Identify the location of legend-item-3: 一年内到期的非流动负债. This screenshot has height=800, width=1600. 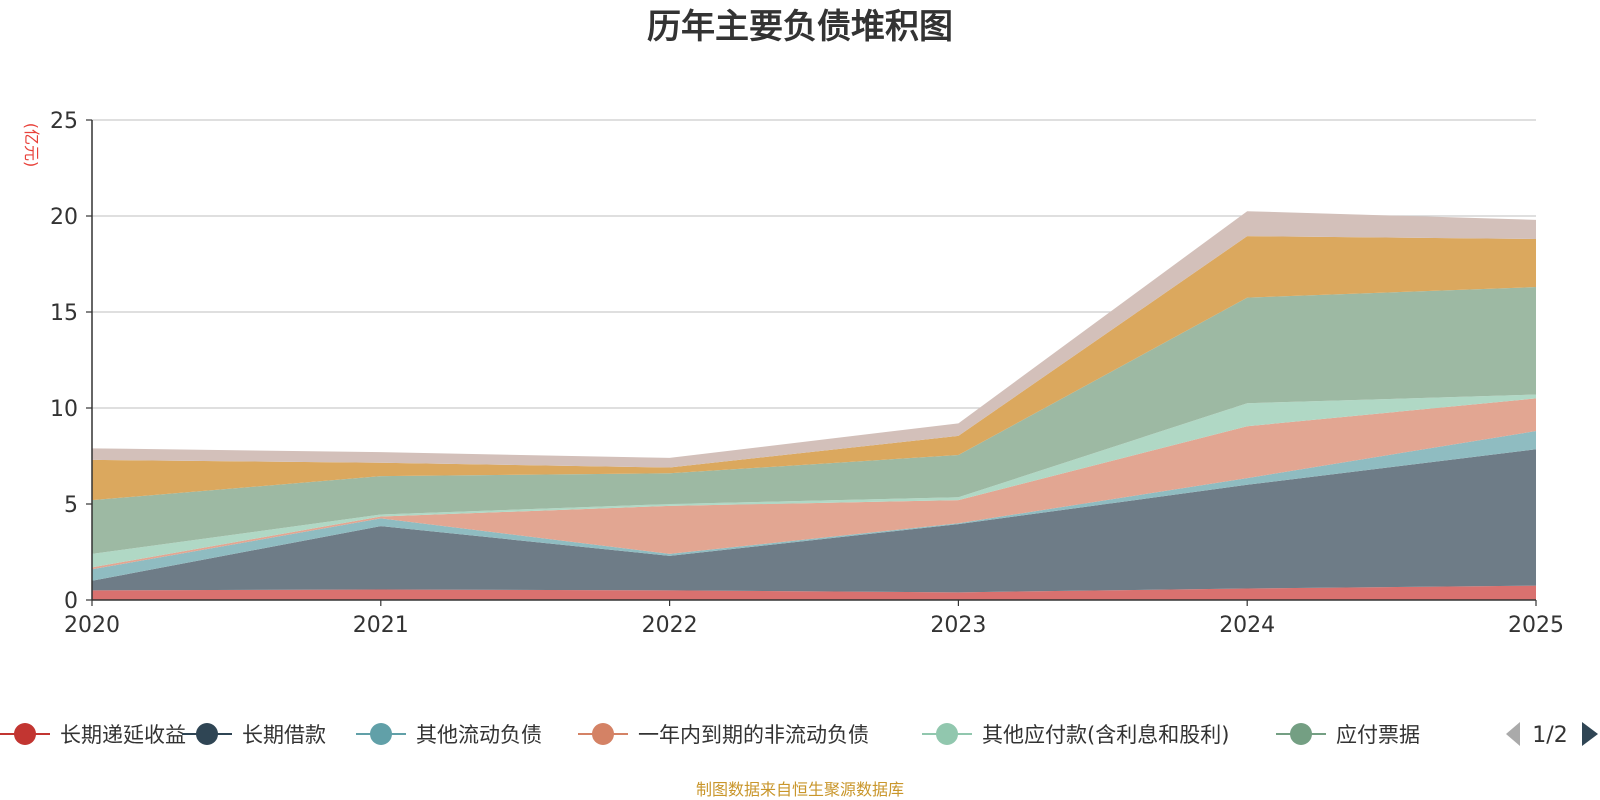
(723, 735).